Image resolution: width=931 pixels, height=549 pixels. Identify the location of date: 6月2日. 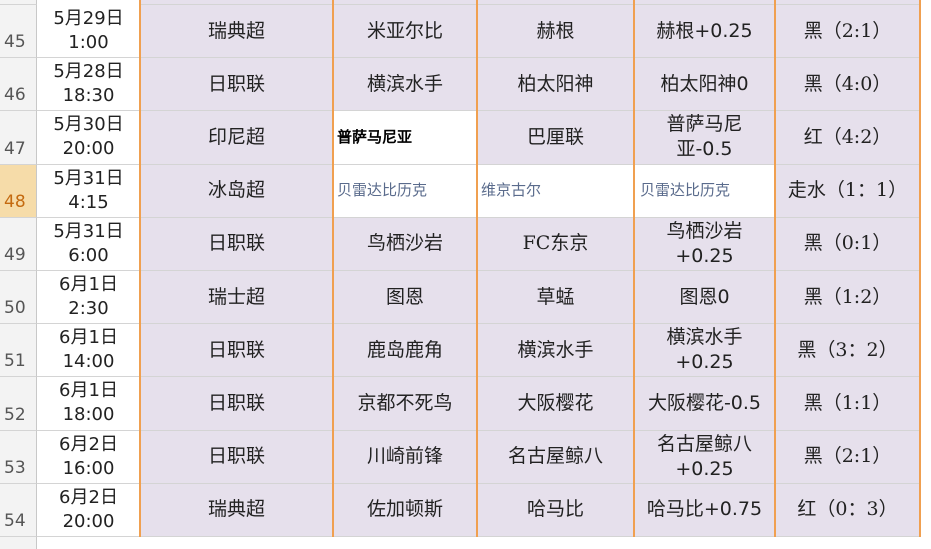
(88, 497).